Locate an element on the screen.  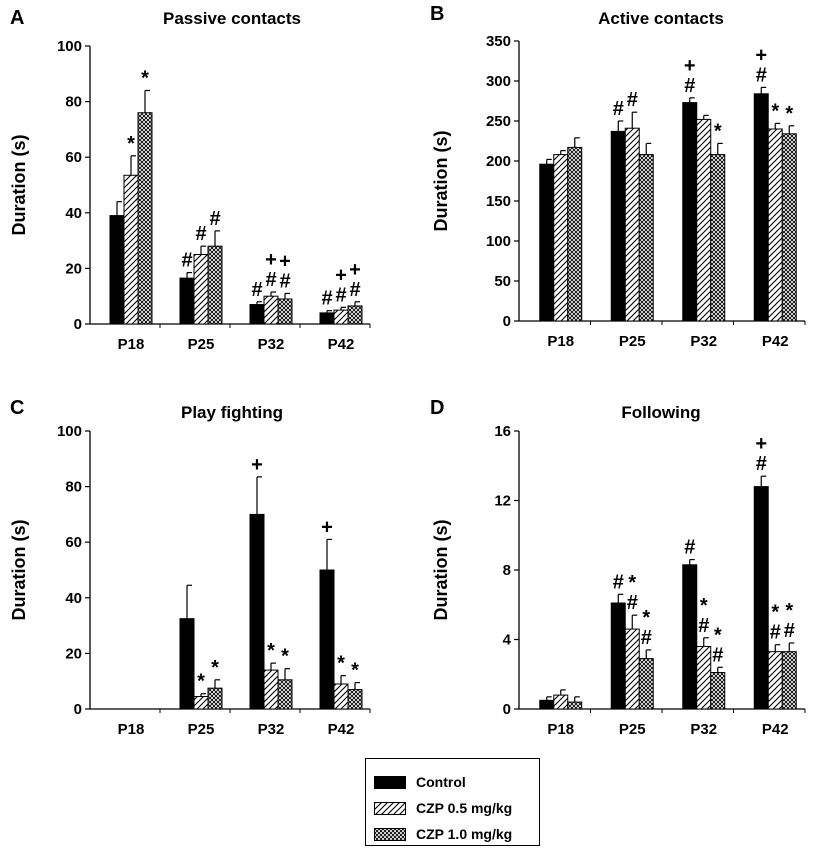
y-tick-label: 200 is located at coordinates (498, 161).